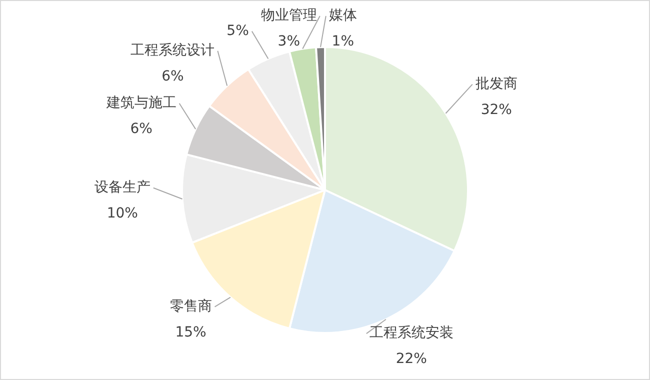 This screenshot has height=380, width=650. Describe the element at coordinates (496, 110) in the screenshot. I see `data-label: 32%` at that location.